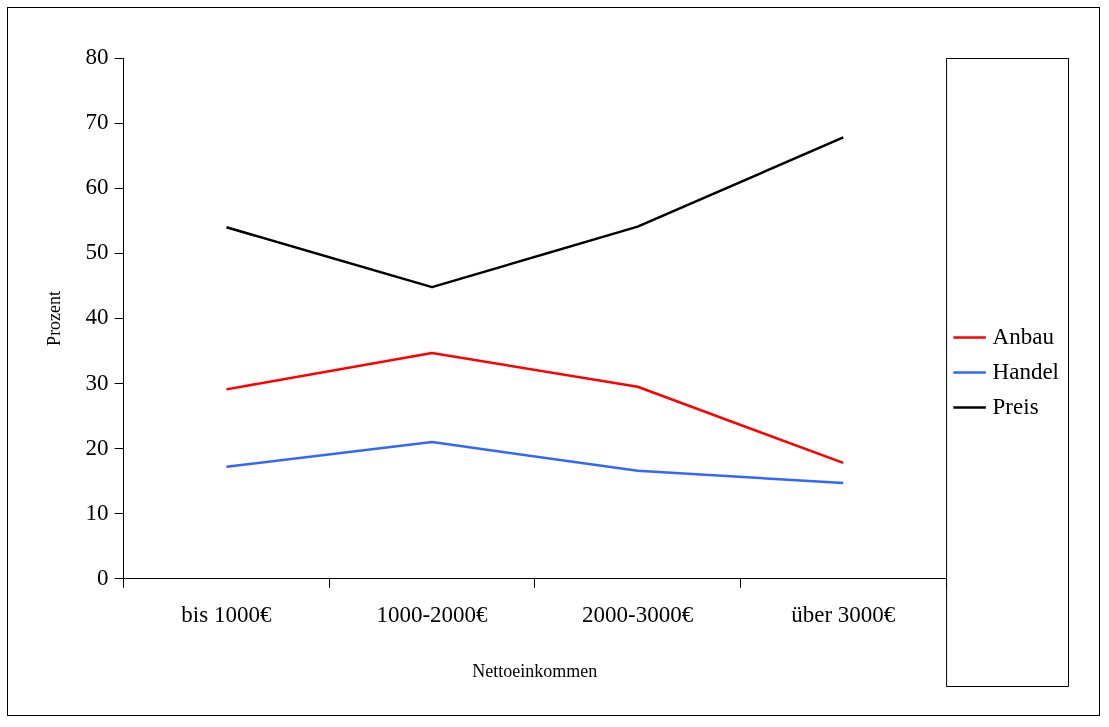 The width and height of the screenshot is (1109, 727). I want to click on y-tick-label: 20, so click(97, 447).